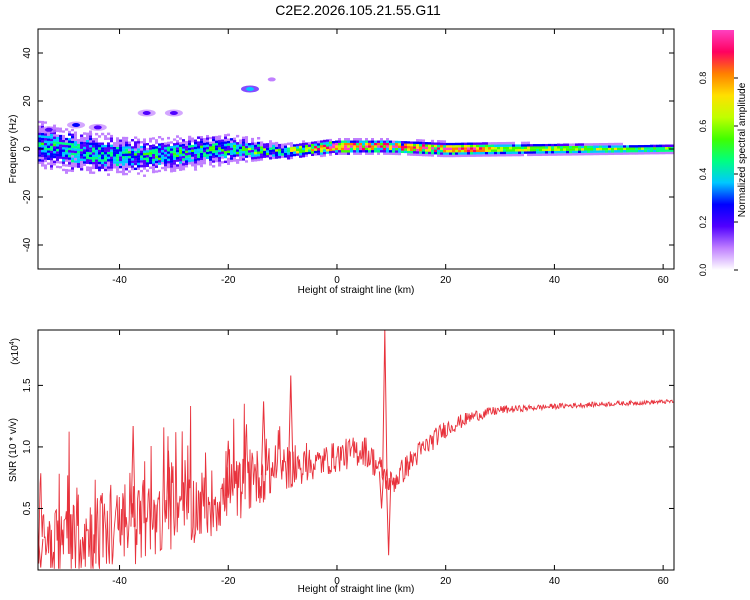  I want to click on spectral-blob-core, so click(250, 89).